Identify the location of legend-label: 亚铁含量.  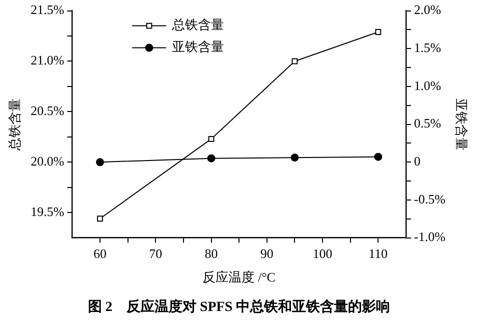
(198, 46).